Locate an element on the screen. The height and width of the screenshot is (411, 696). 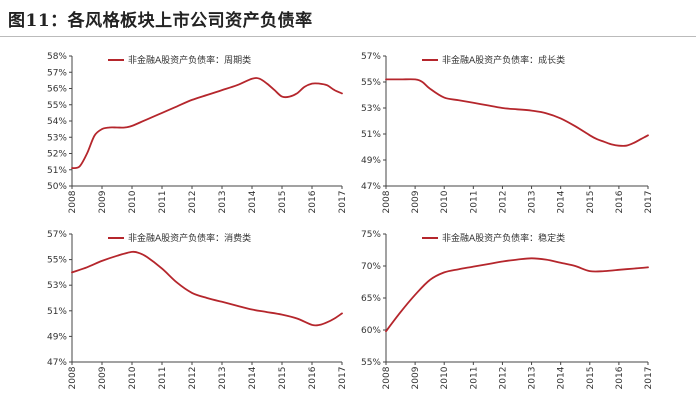
legend-label: 非金融A股资产负债率：稳定类 is located at coordinates (503, 238).